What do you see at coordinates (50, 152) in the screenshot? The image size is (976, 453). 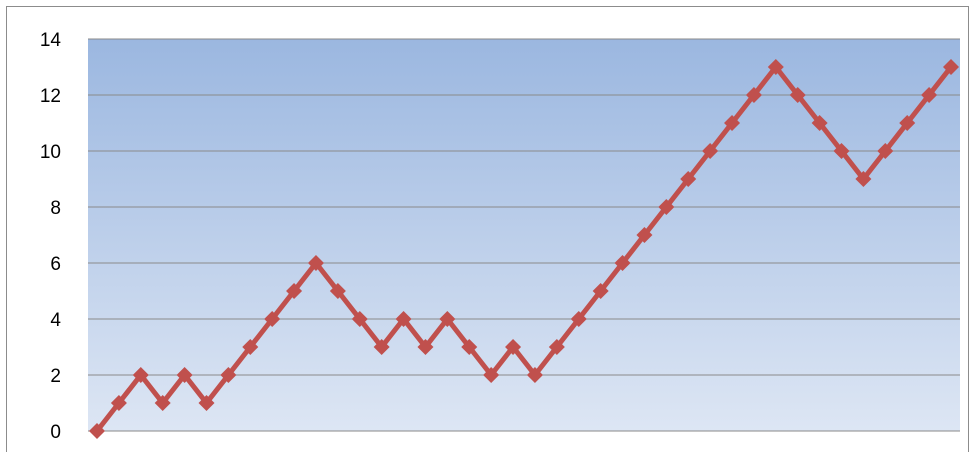 I see `y-tick-label: 10` at bounding box center [50, 152].